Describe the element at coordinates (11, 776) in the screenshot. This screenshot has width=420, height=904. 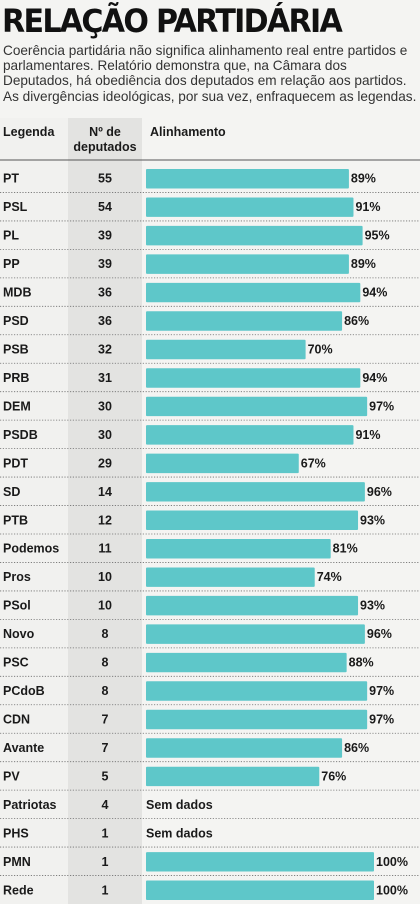
I see `party-label: PV` at that location.